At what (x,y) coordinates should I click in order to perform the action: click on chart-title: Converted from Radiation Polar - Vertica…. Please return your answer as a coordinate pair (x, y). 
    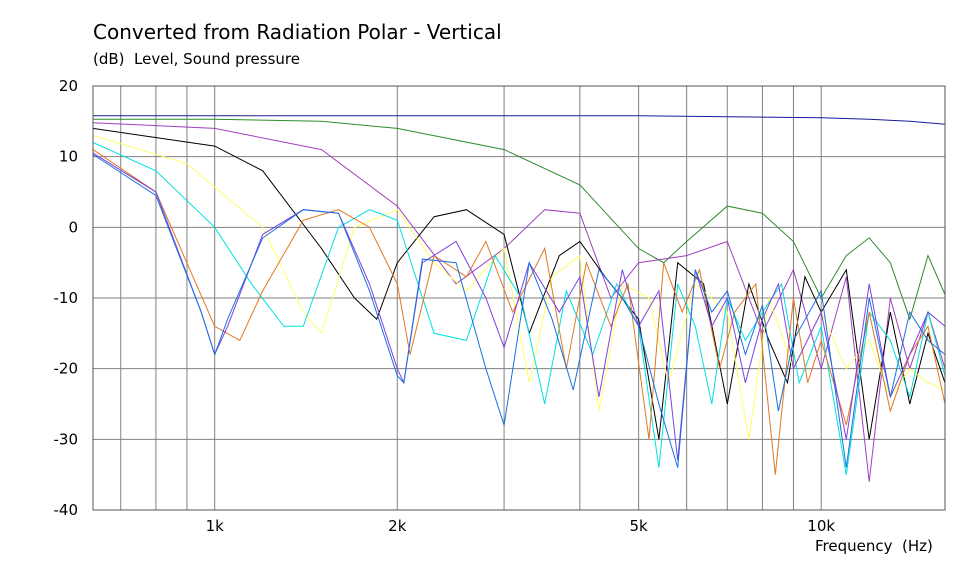
    Looking at the image, I should click on (297, 32).